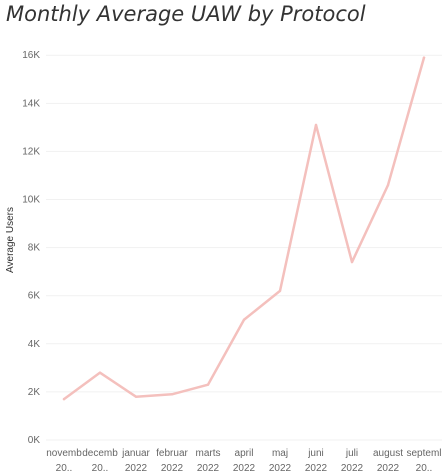  I want to click on x-tick-label: novemb, so click(64, 453).